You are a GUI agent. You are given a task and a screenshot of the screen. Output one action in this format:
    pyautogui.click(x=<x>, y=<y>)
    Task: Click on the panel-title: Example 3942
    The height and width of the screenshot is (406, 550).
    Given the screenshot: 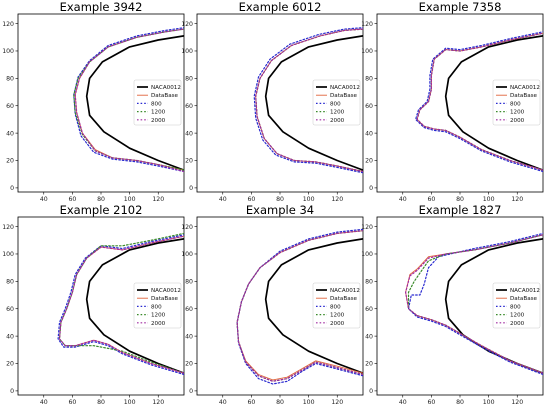 What is the action you would take?
    pyautogui.click(x=101, y=7)
    